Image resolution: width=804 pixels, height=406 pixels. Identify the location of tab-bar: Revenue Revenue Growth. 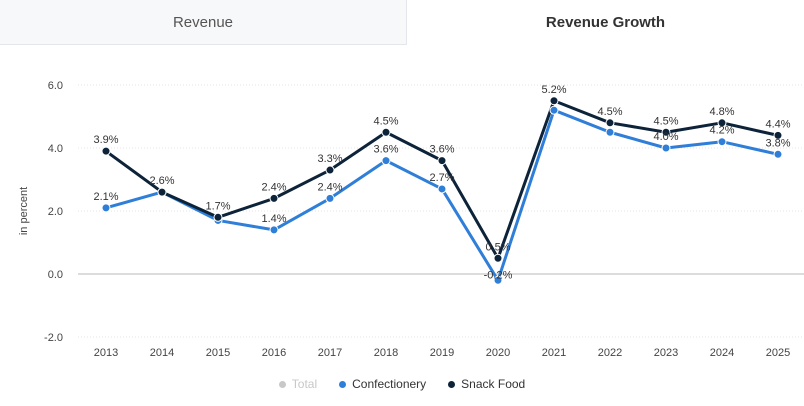
(402, 22).